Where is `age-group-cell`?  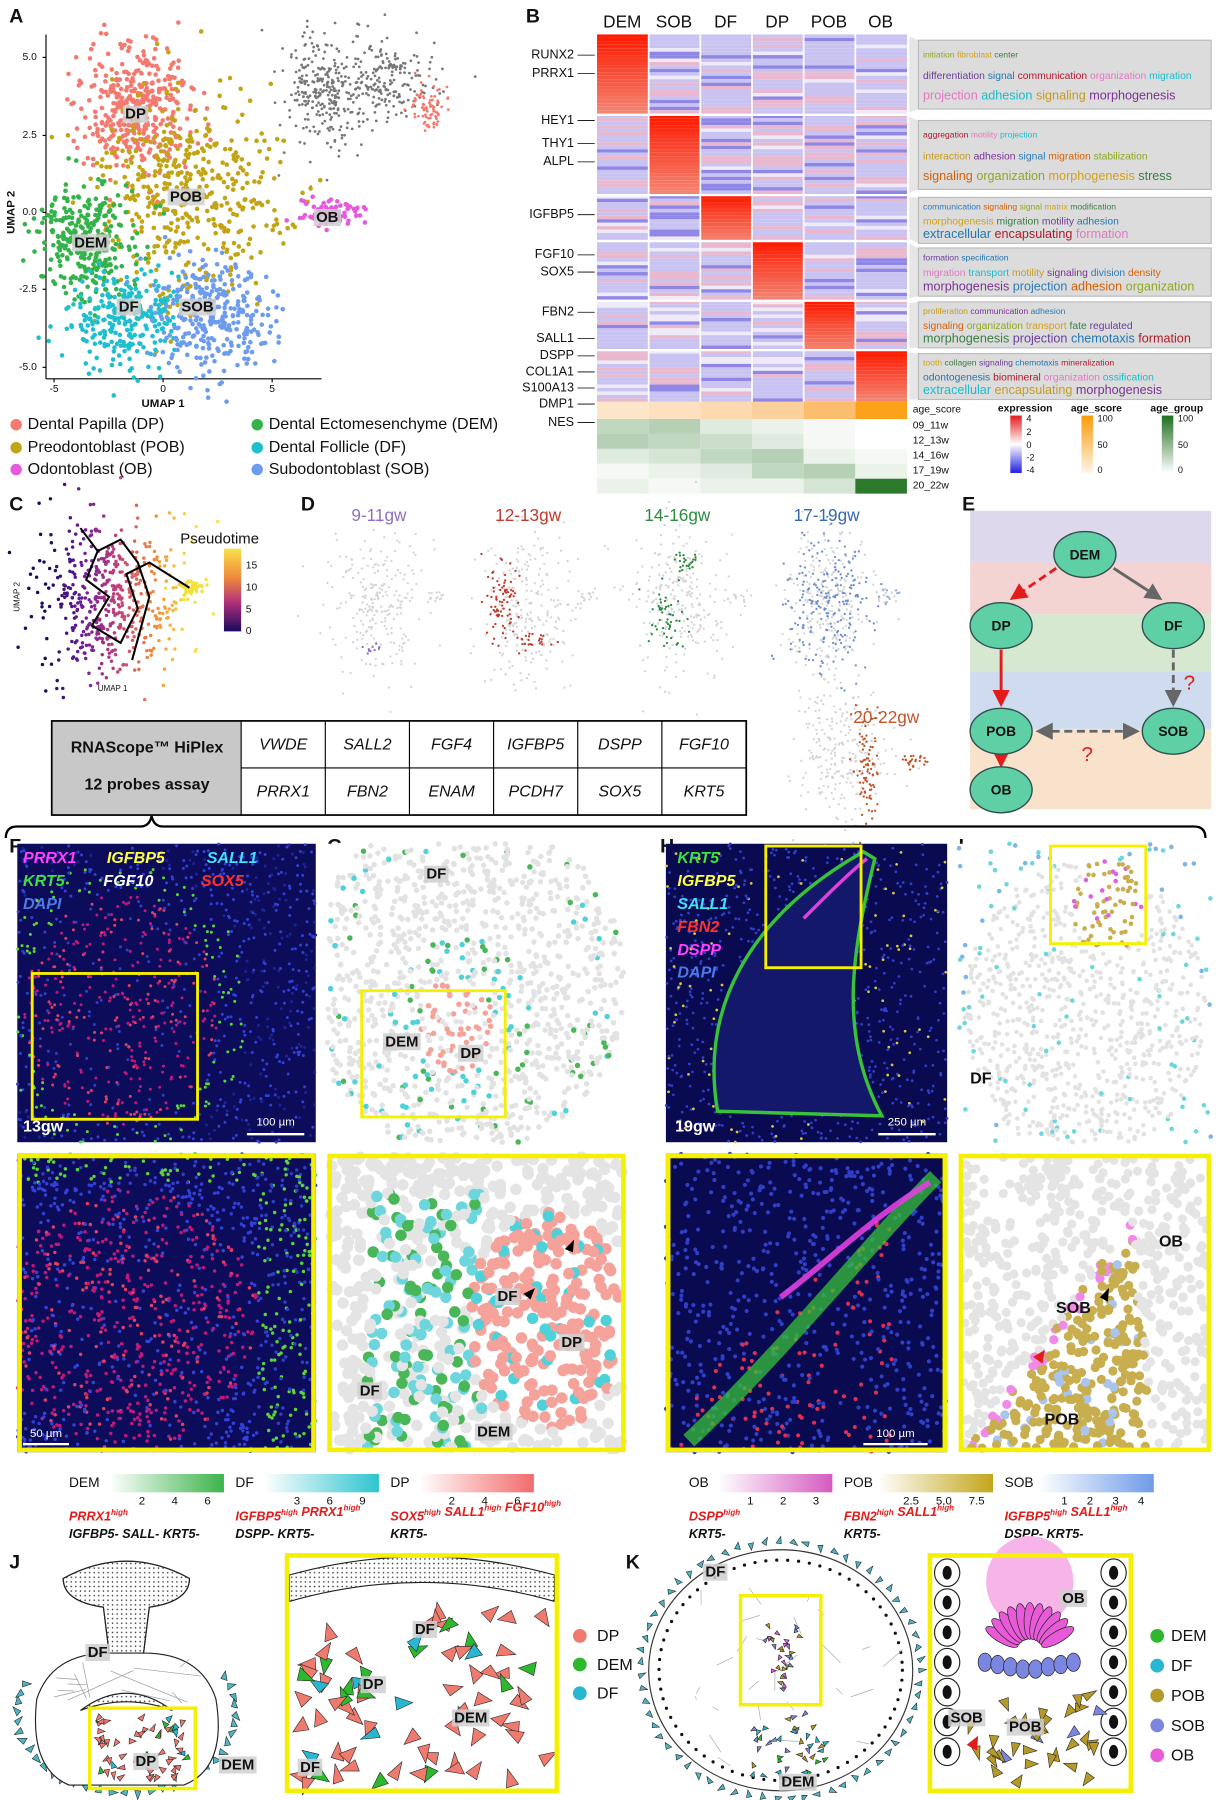
age-group-cell is located at coordinates (830, 471).